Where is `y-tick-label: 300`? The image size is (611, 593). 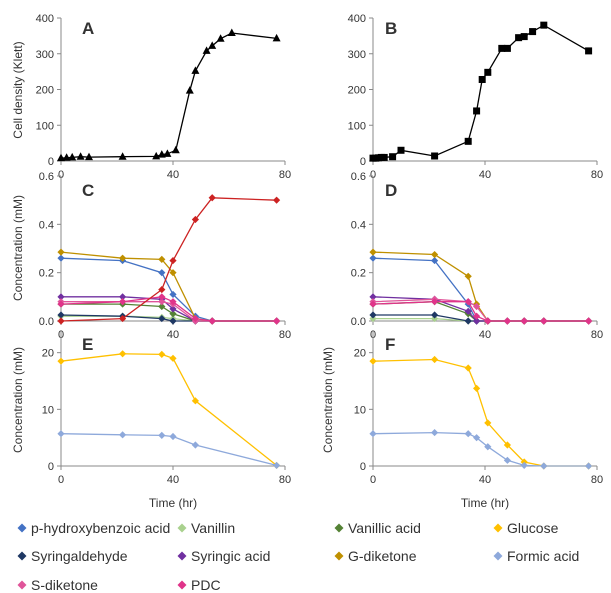
y-tick-label: 300 is located at coordinates (45, 55).